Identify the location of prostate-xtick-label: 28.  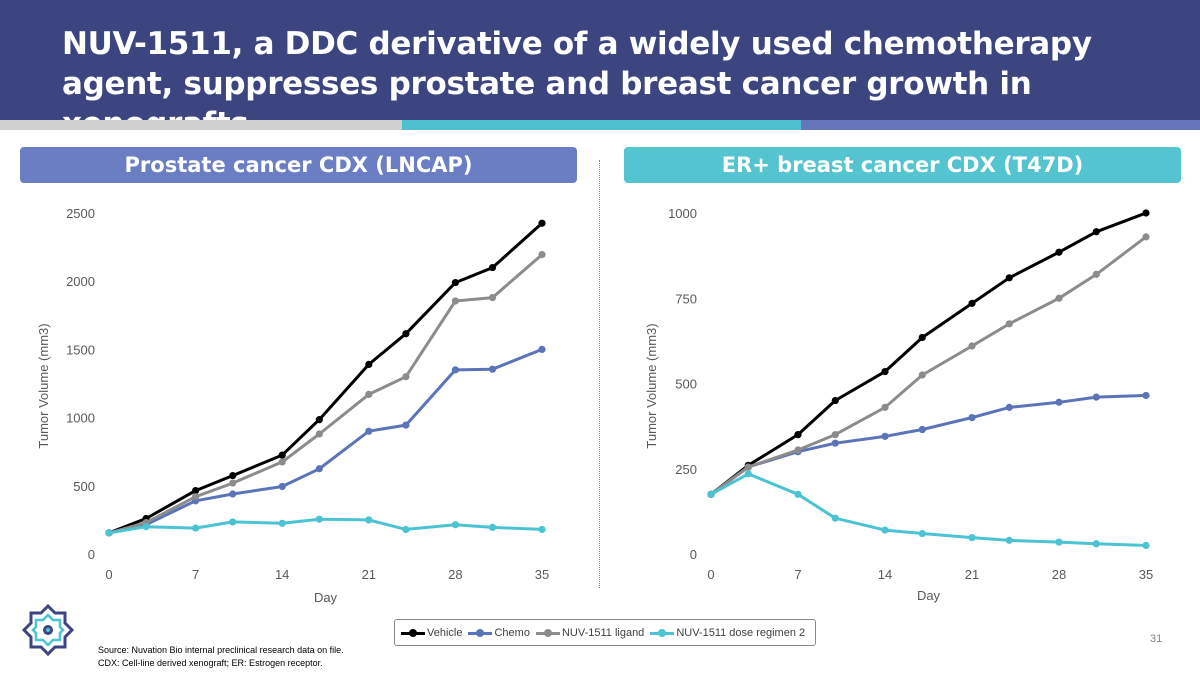
(455, 574).